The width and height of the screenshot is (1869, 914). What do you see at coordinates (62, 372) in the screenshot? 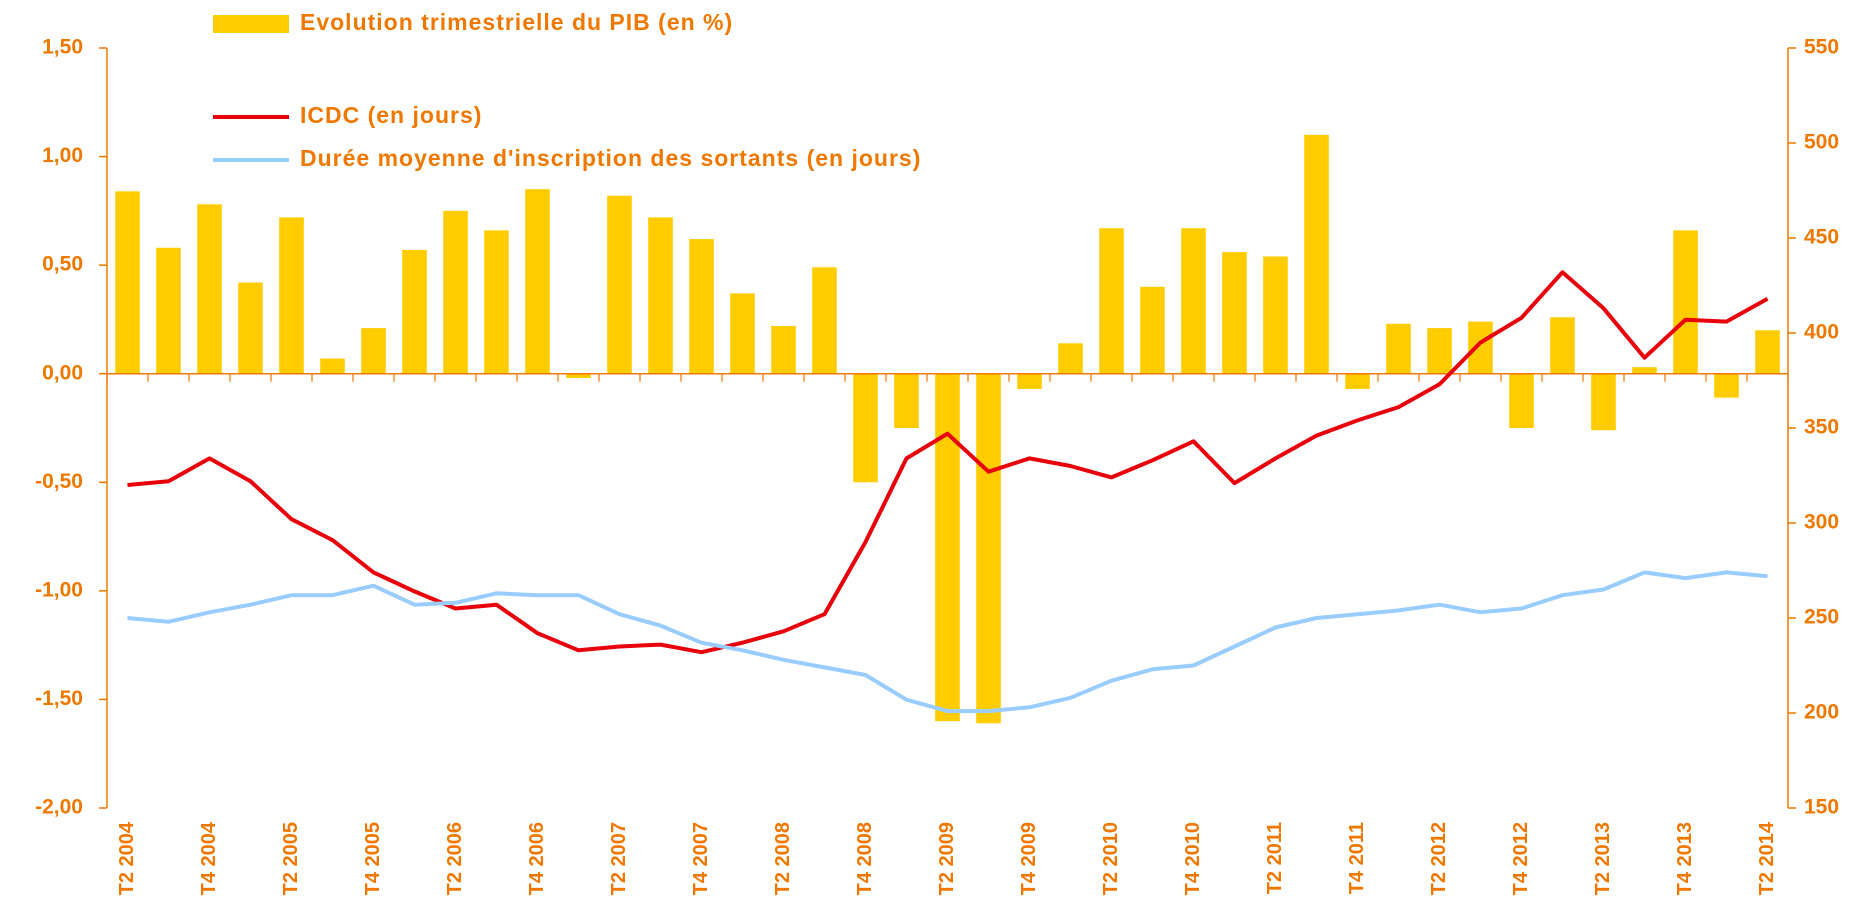
I see `y-tick-label: 0,00` at bounding box center [62, 372].